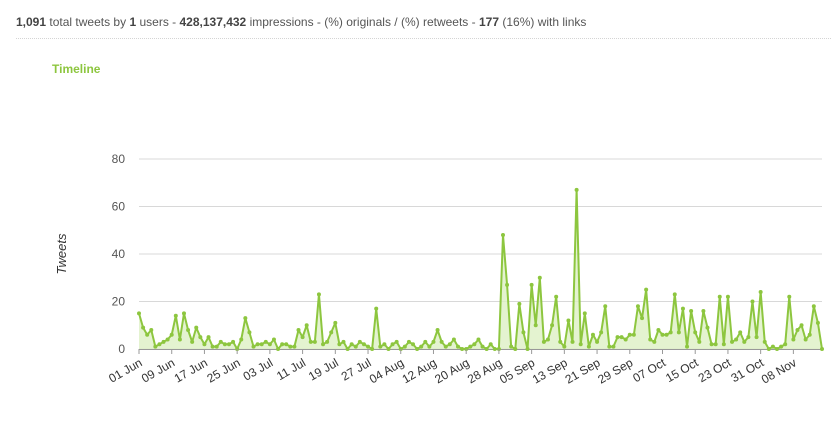 The height and width of the screenshot is (426, 835). What do you see at coordinates (649, 370) in the screenshot?
I see `x-tick-label: 07 Oct` at bounding box center [649, 370].